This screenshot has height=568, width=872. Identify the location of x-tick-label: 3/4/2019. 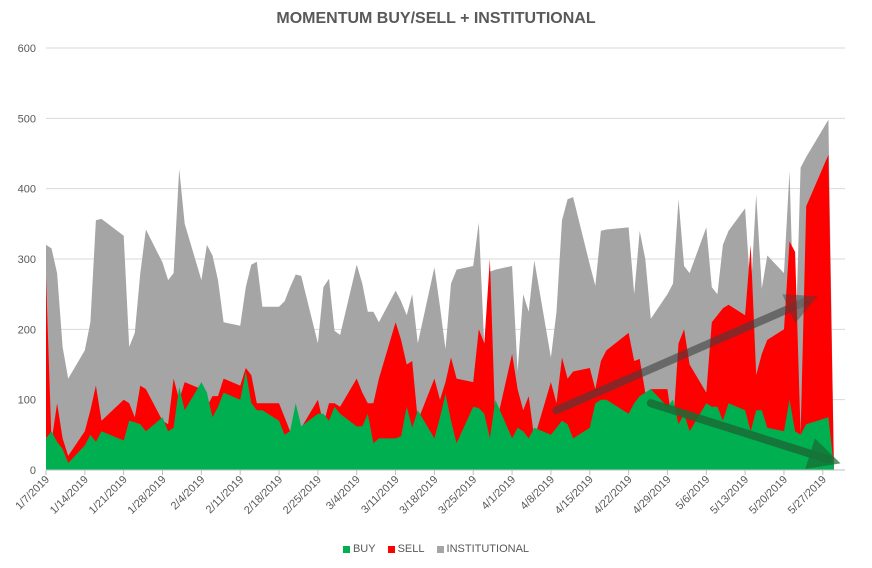
(343, 493).